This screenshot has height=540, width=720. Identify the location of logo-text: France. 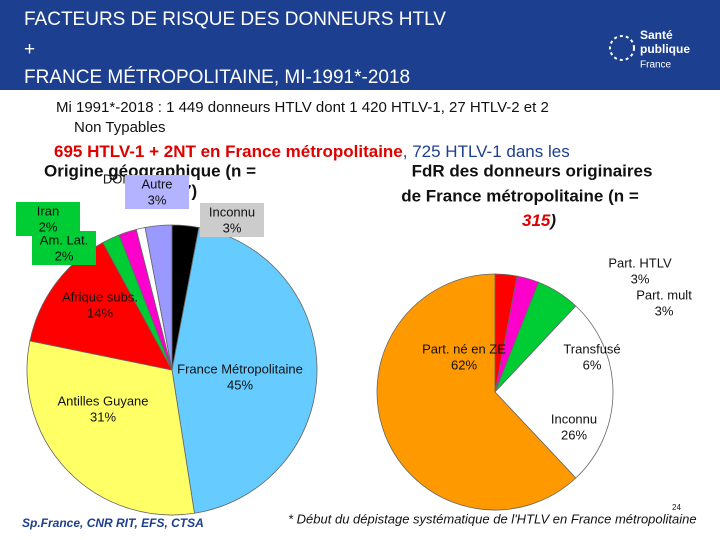
(656, 65).